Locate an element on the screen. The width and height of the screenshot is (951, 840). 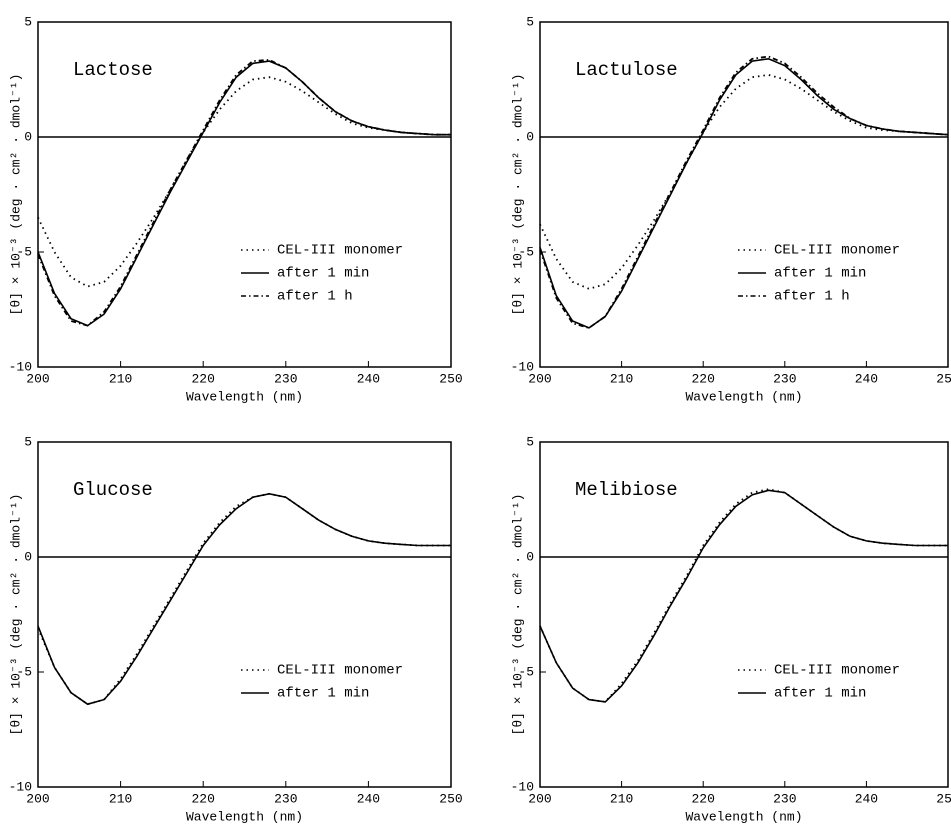
panel-title: Lactulose is located at coordinates (626, 70).